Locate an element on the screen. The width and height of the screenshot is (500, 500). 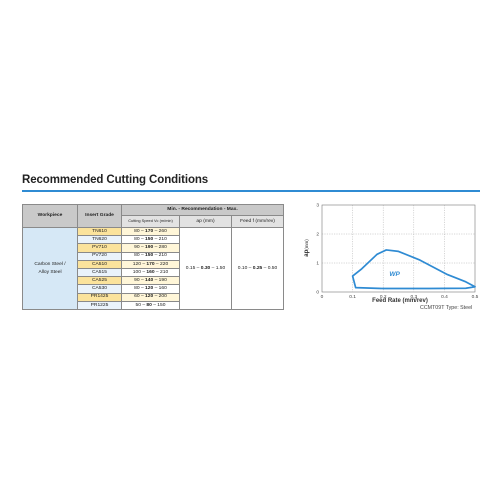
speed-recommended: 80 is located at coordinates (149, 305).